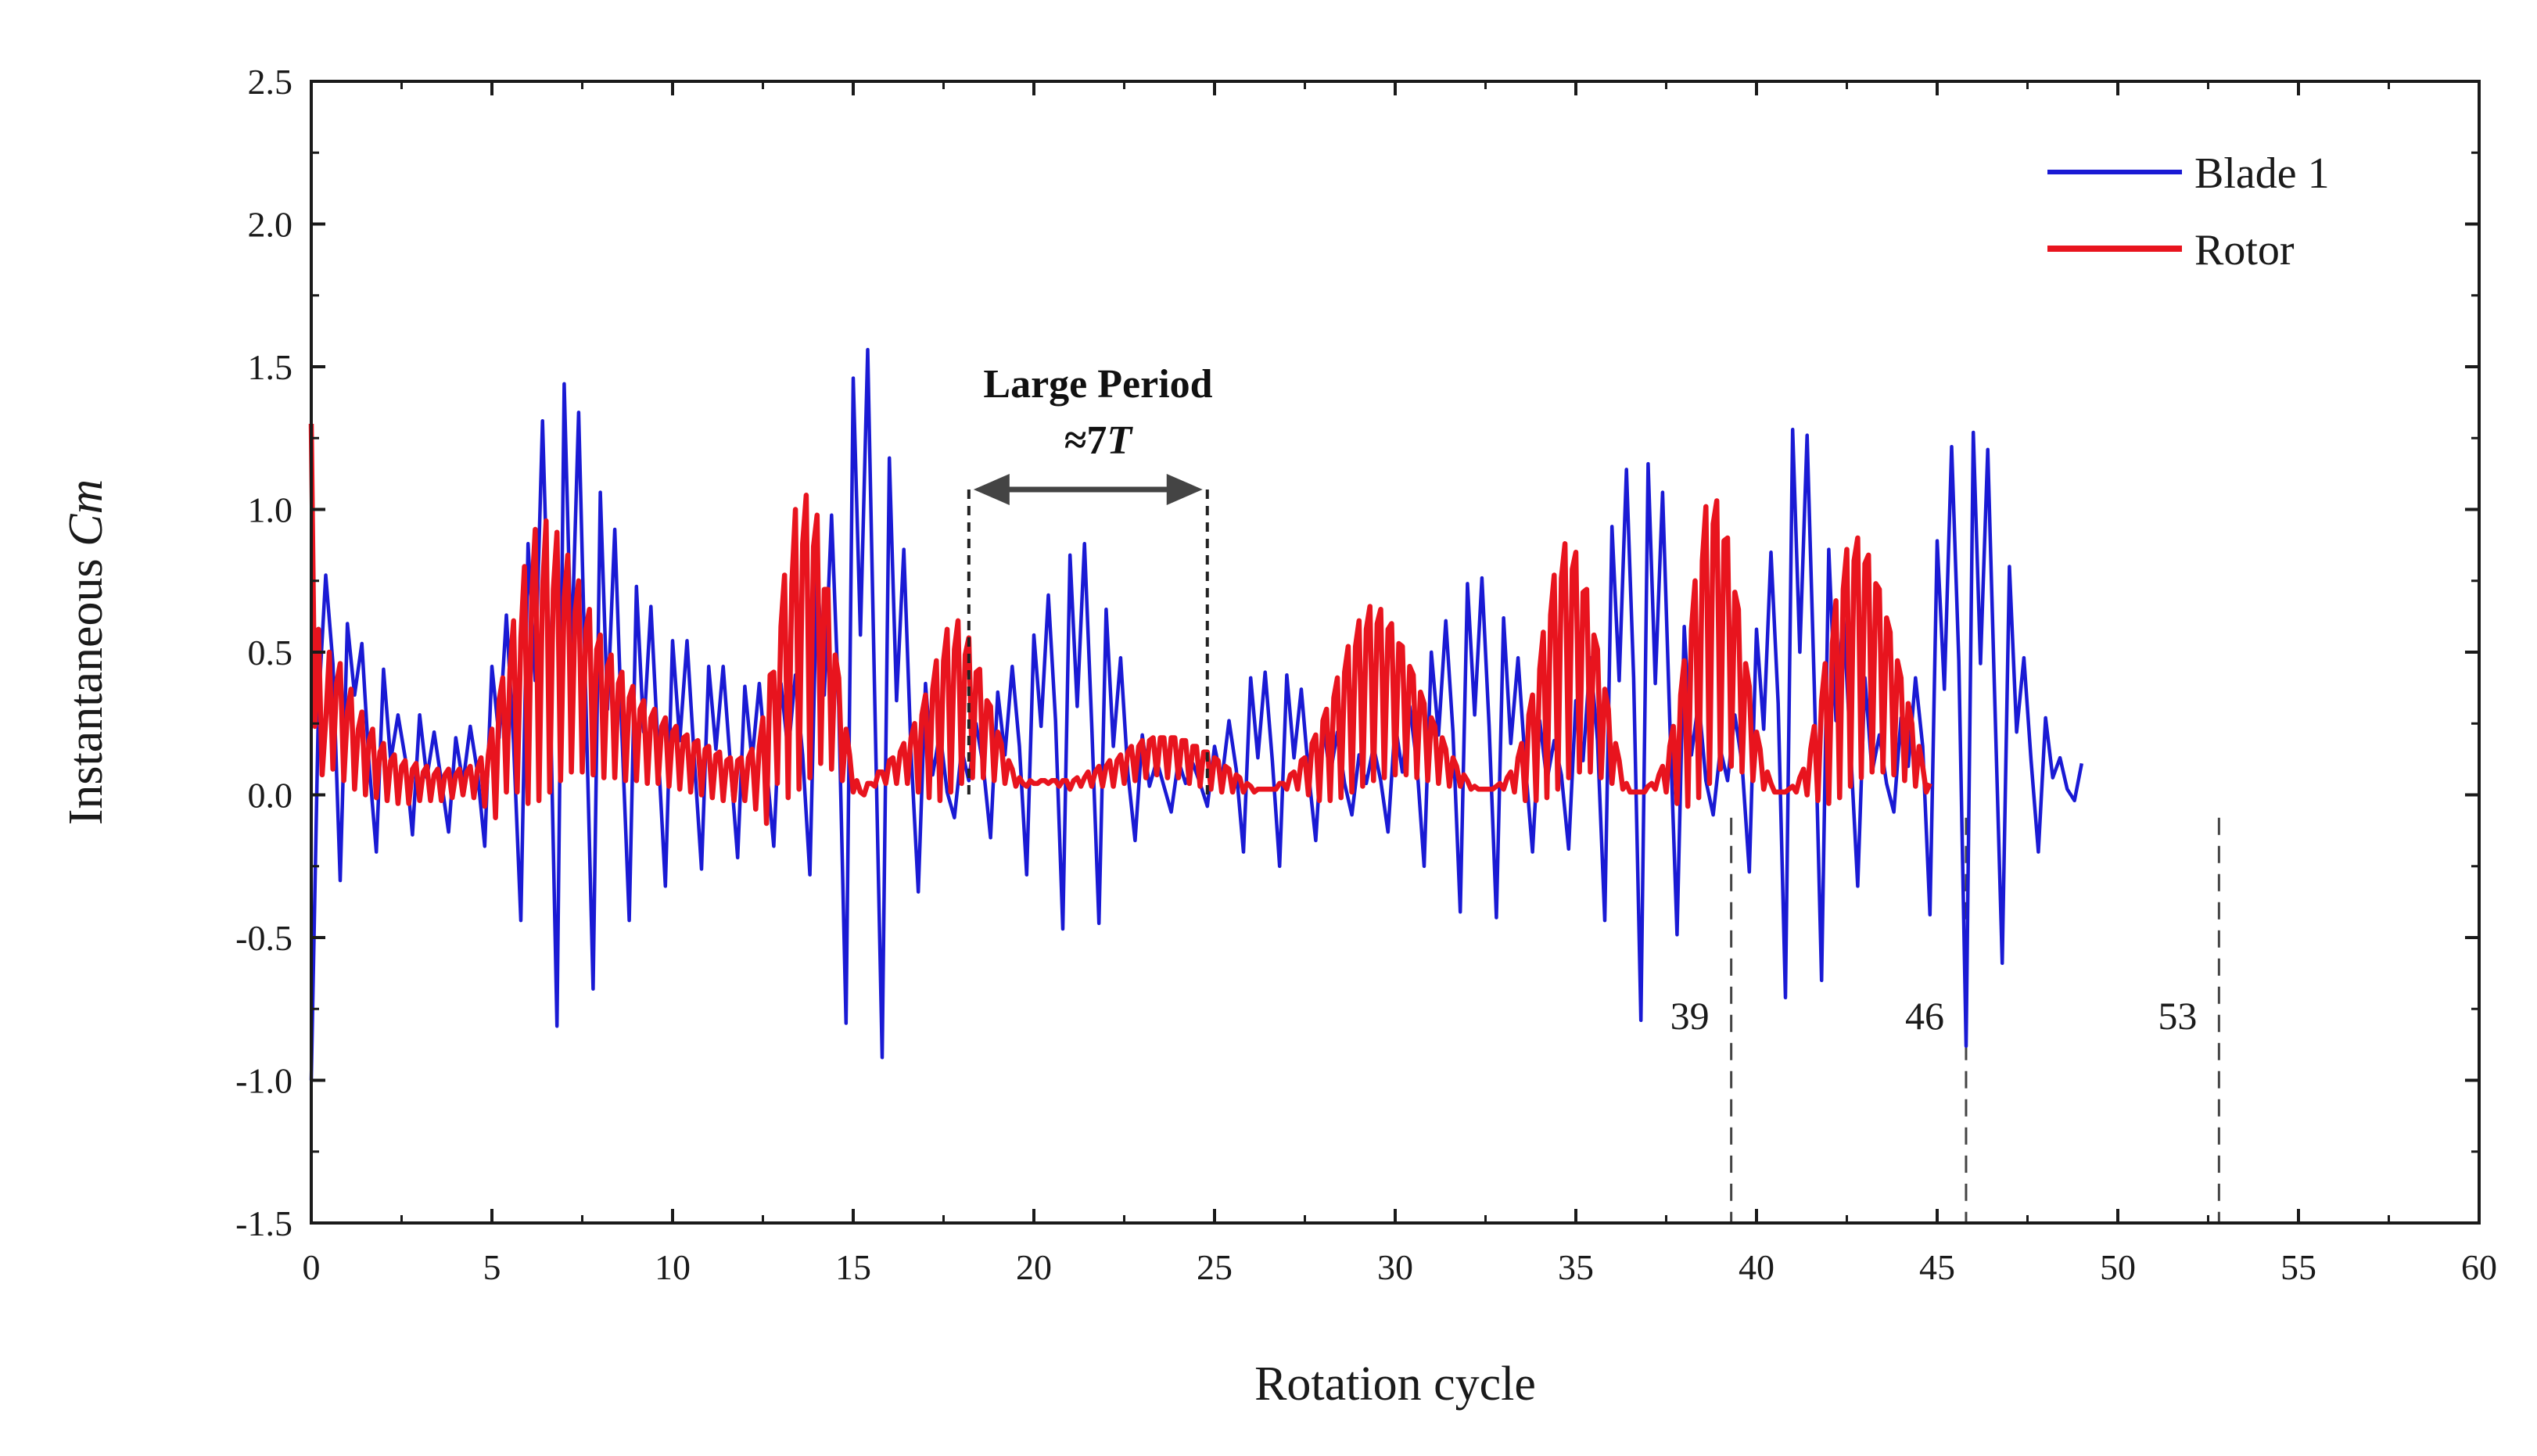  Describe the element at coordinates (270, 82) in the screenshot. I see `y-tick-label: 2.5` at that location.